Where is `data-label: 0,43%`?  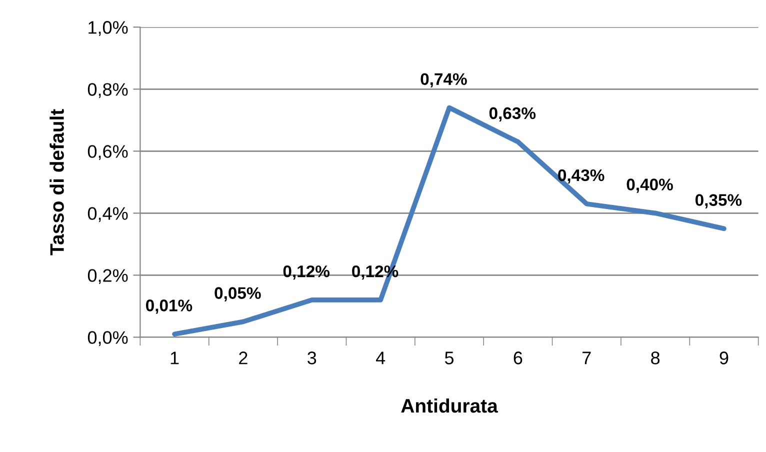 data-label: 0,43% is located at coordinates (581, 176).